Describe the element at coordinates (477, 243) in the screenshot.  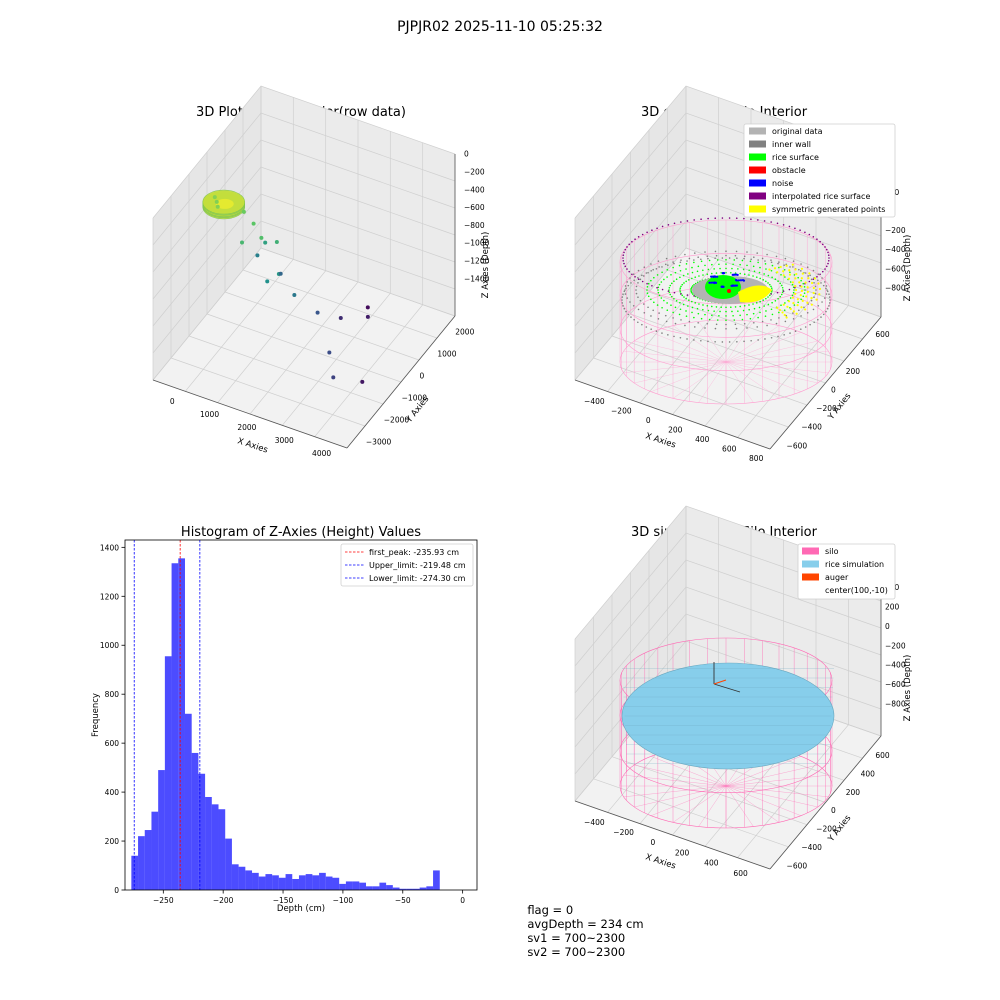
I see `p1-z-tick: −1000` at that location.